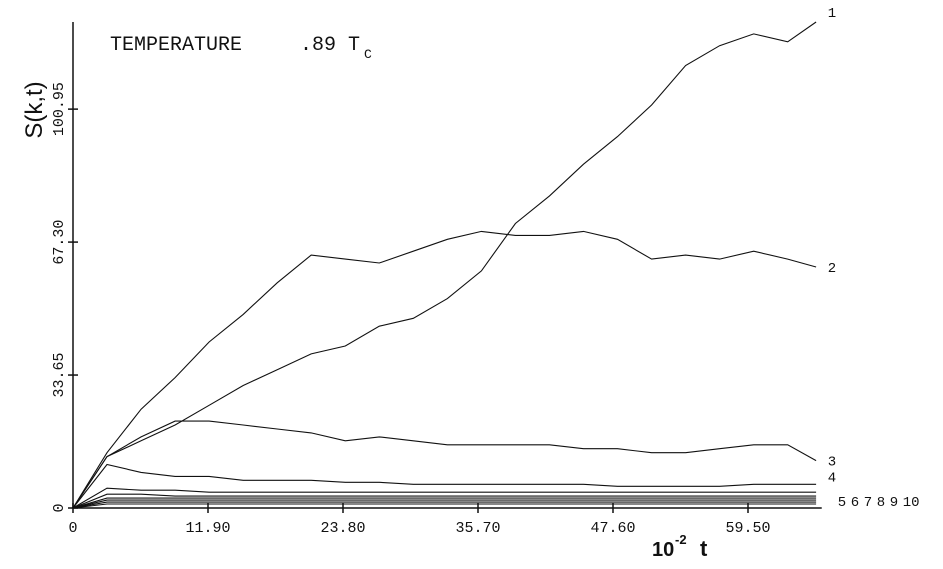  Describe the element at coordinates (747, 528) in the screenshot. I see `x-tick-label: 59.50` at that location.